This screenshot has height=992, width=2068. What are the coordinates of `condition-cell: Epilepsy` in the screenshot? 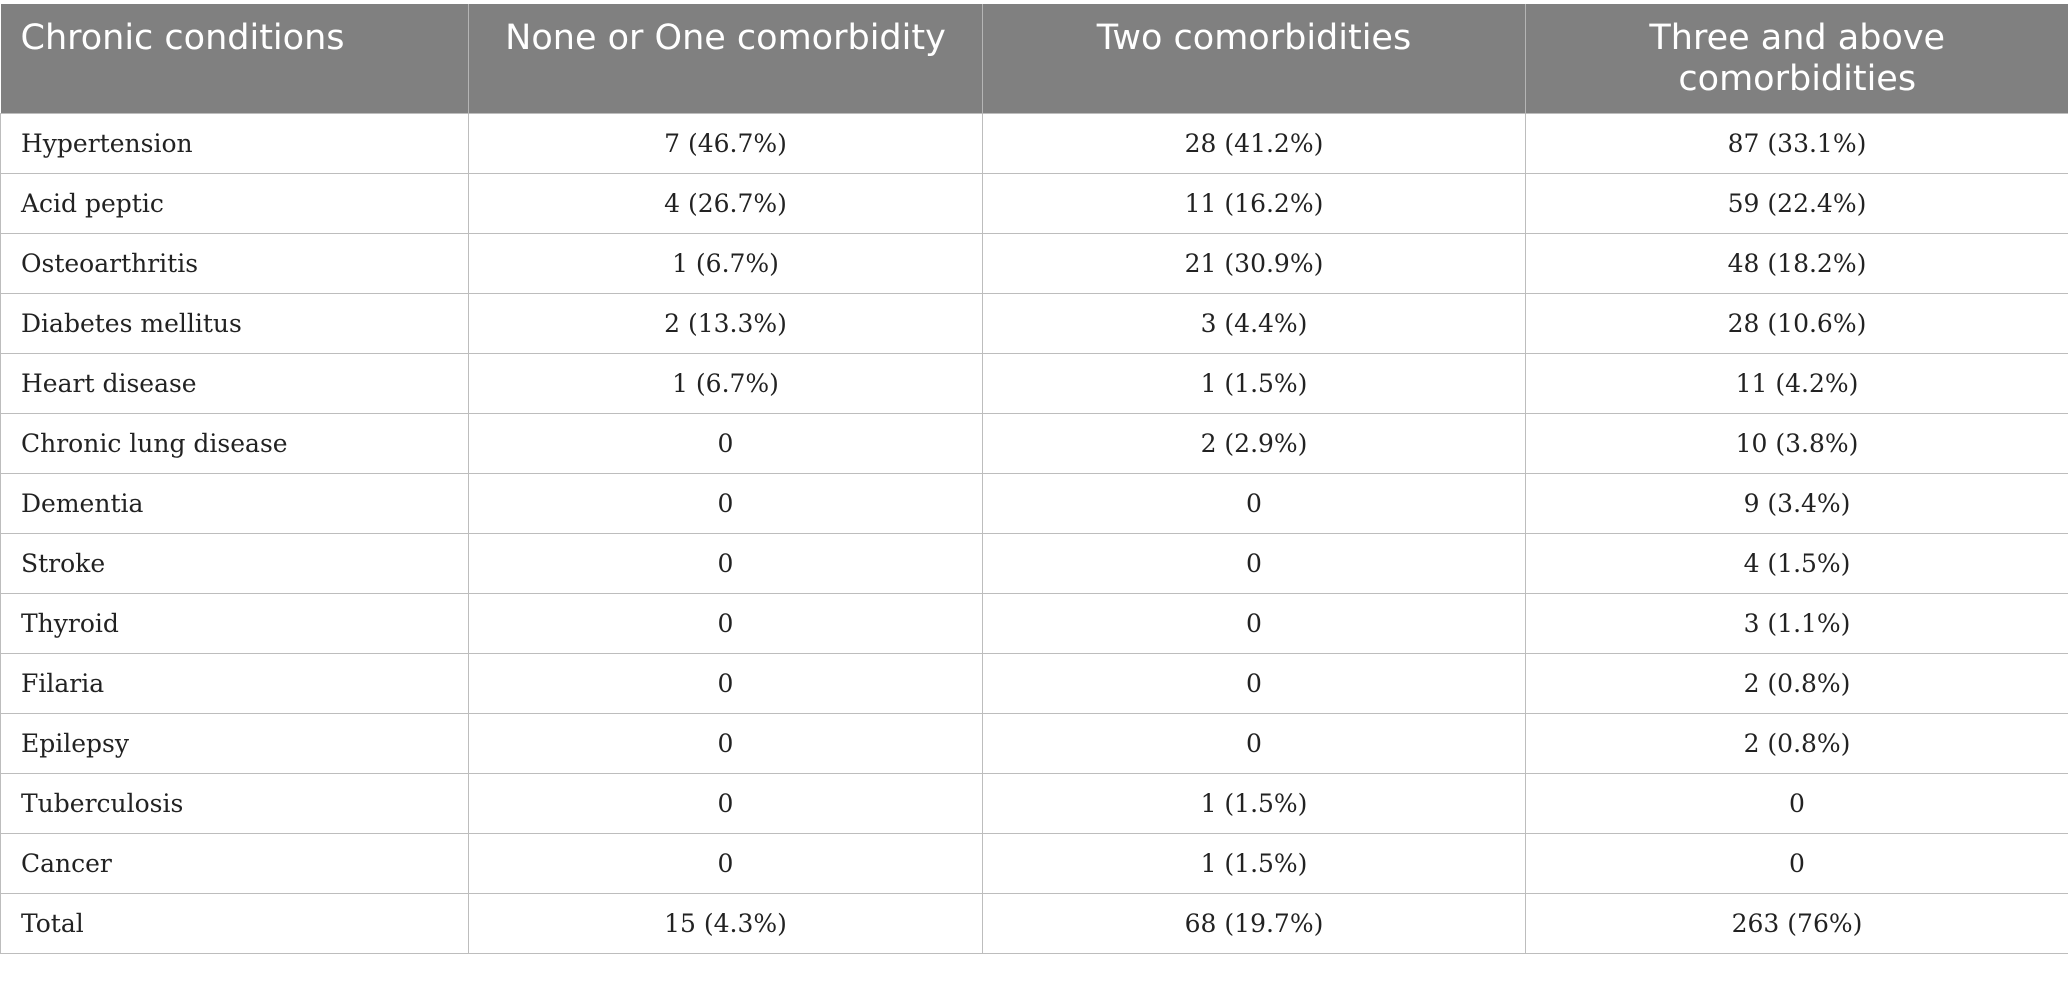 It's located at (234, 743).